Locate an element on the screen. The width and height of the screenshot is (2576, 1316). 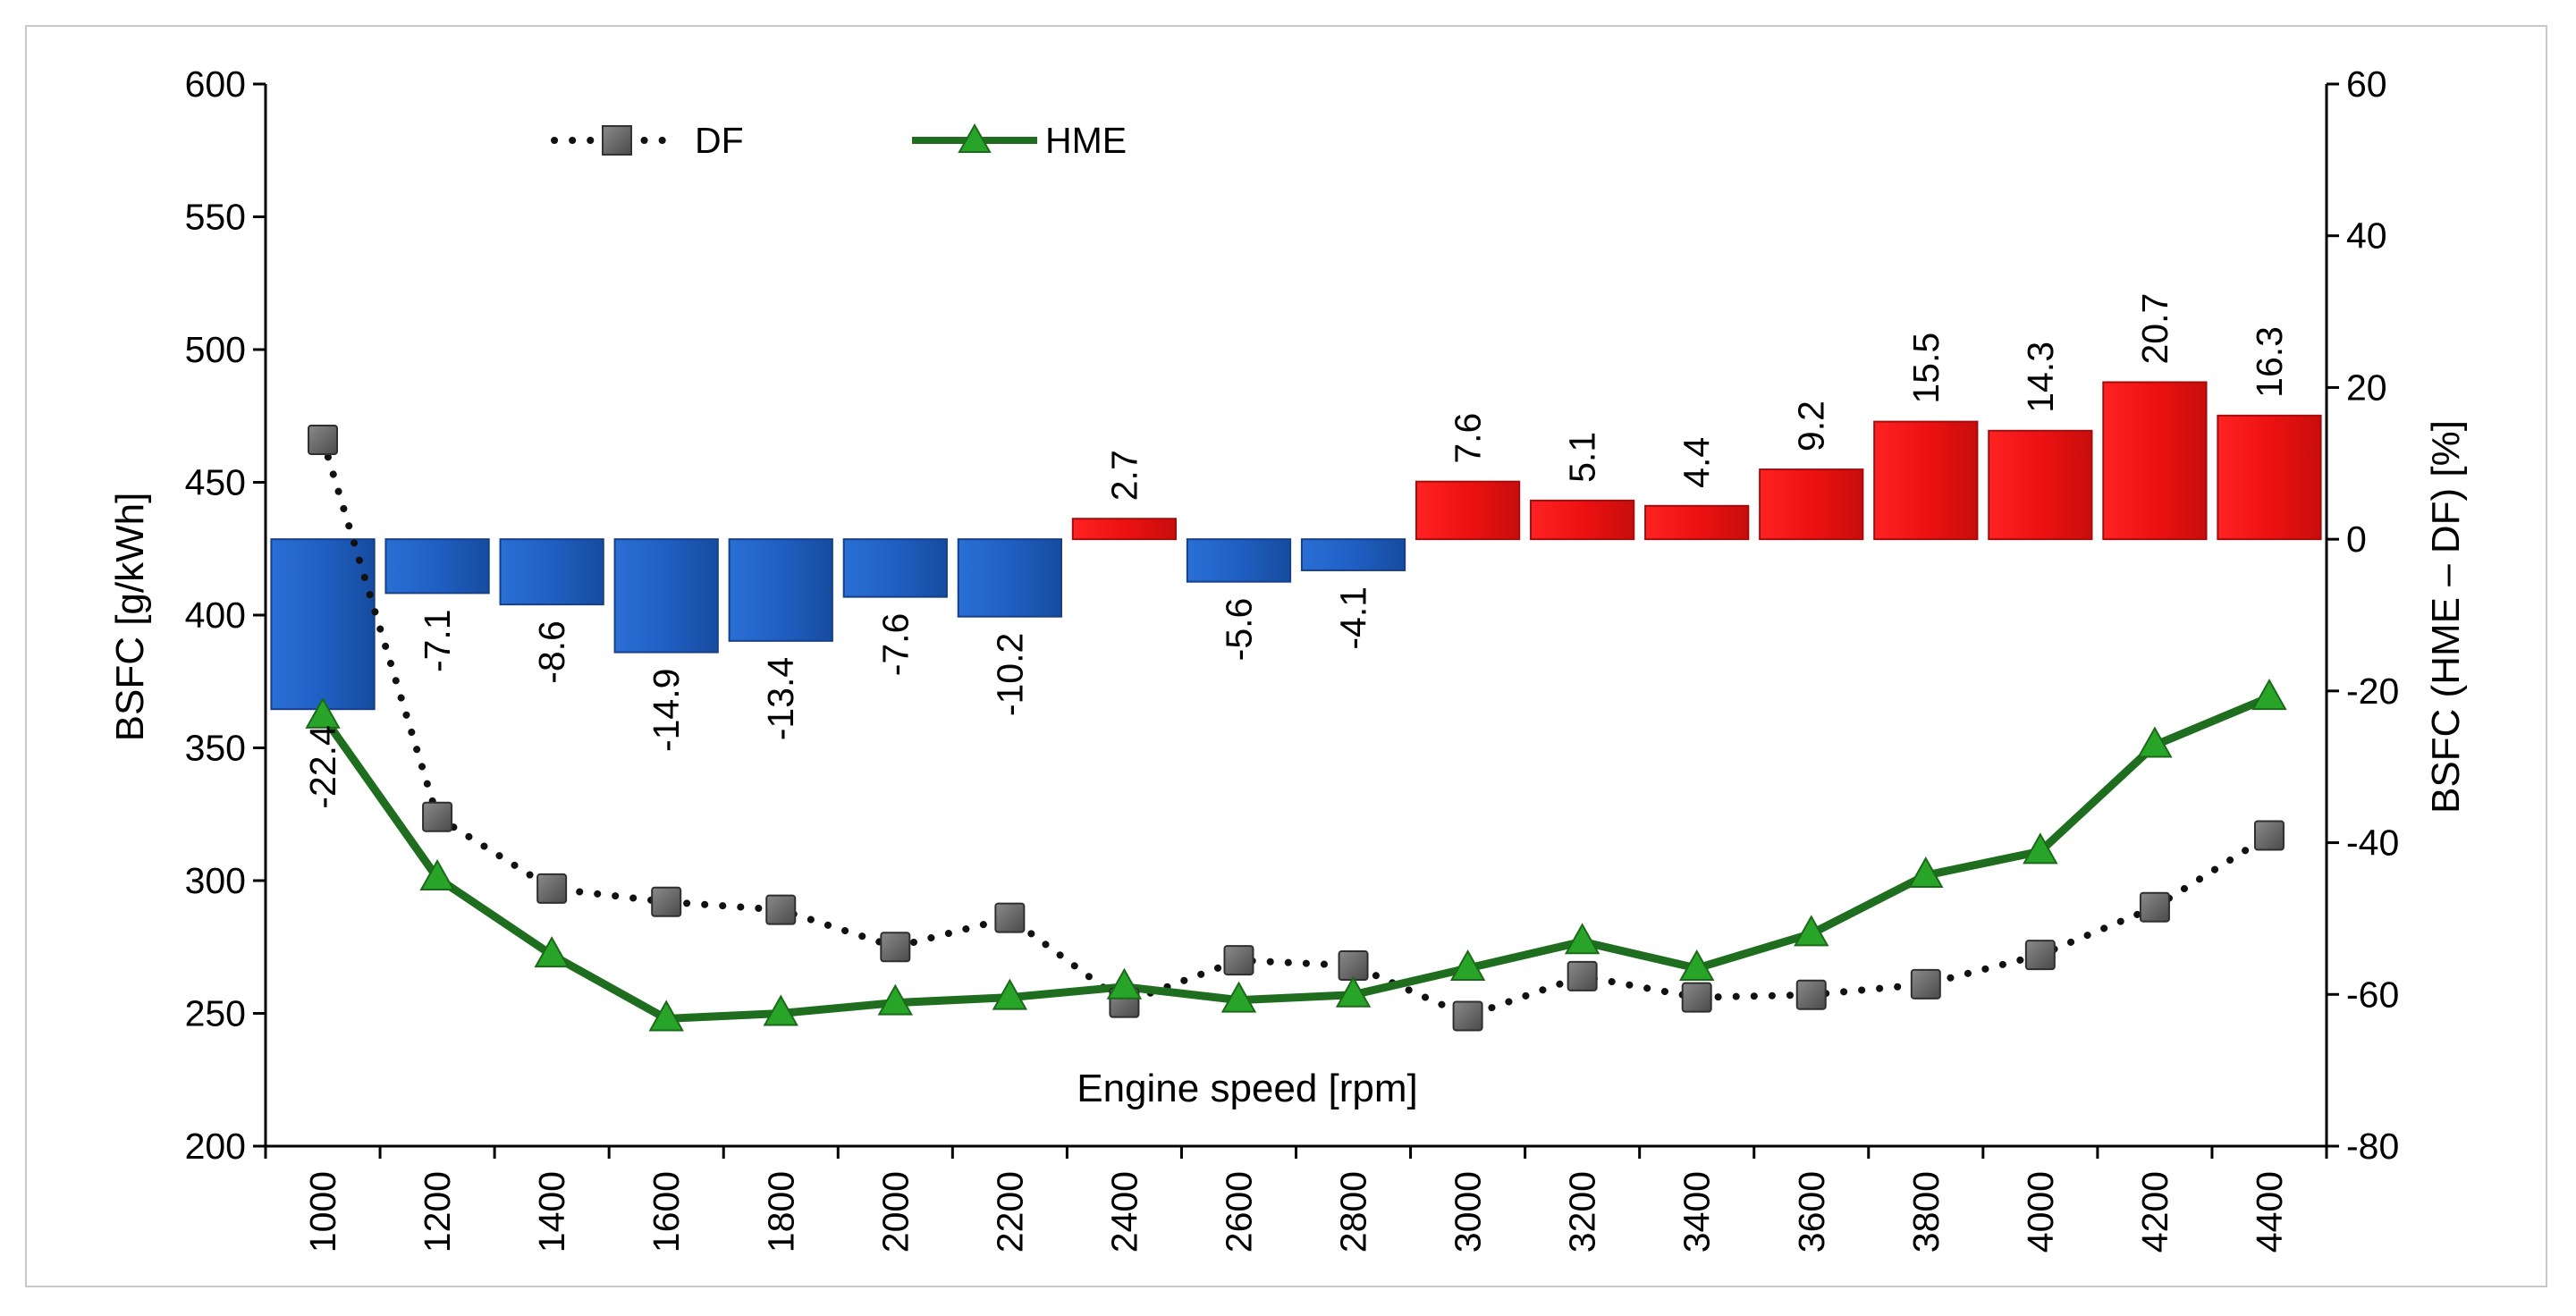
x-tick-label: 4000 is located at coordinates (2040, 1212).